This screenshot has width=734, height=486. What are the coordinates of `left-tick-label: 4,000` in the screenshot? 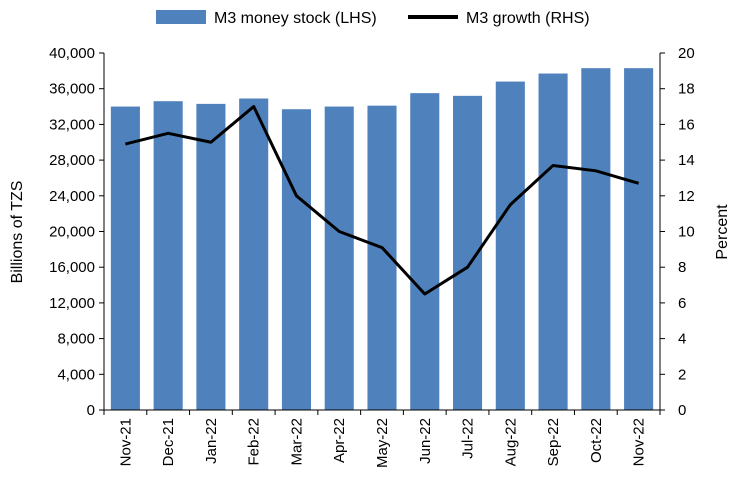 It's located at (76, 374).